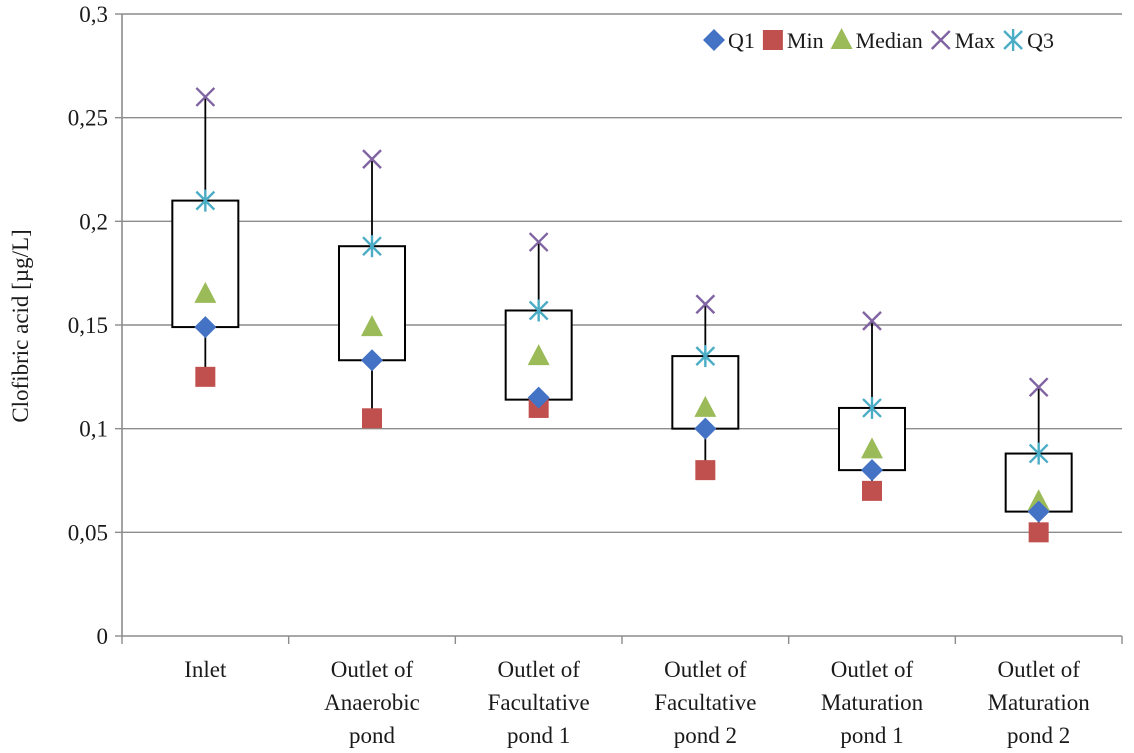  I want to click on legend-label-q3: Q3, so click(1040, 40).